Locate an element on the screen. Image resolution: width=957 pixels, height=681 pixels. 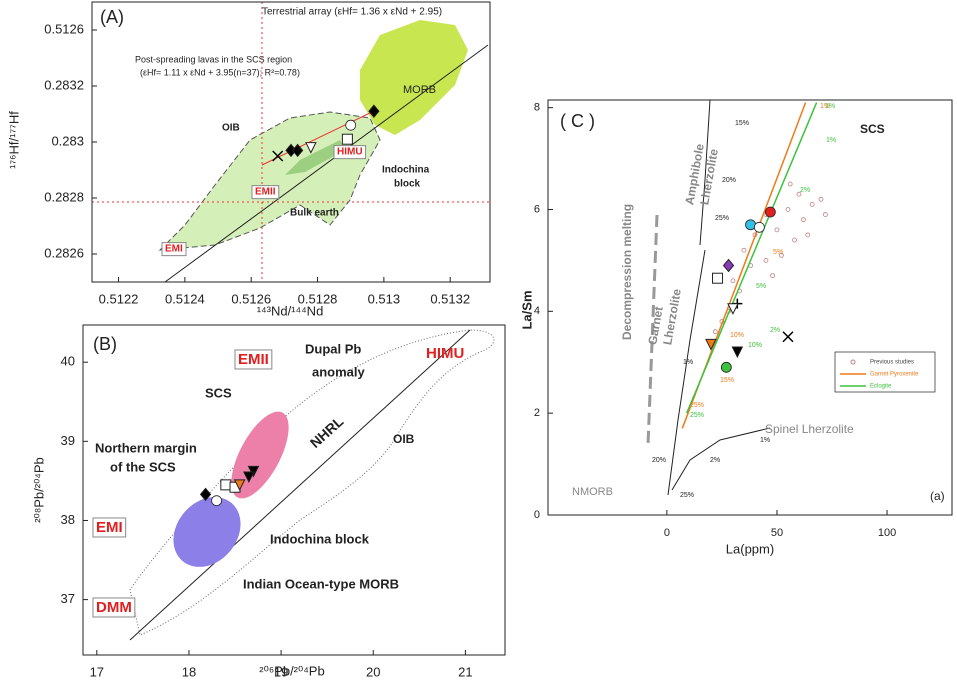
y-tick-label: 4 is located at coordinates (537, 311).